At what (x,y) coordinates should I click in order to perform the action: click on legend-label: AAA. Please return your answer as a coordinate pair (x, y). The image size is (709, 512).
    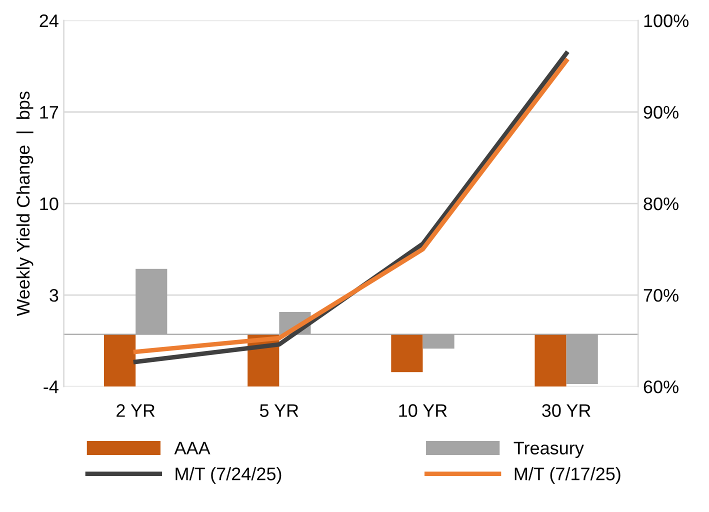
    Looking at the image, I should click on (192, 448).